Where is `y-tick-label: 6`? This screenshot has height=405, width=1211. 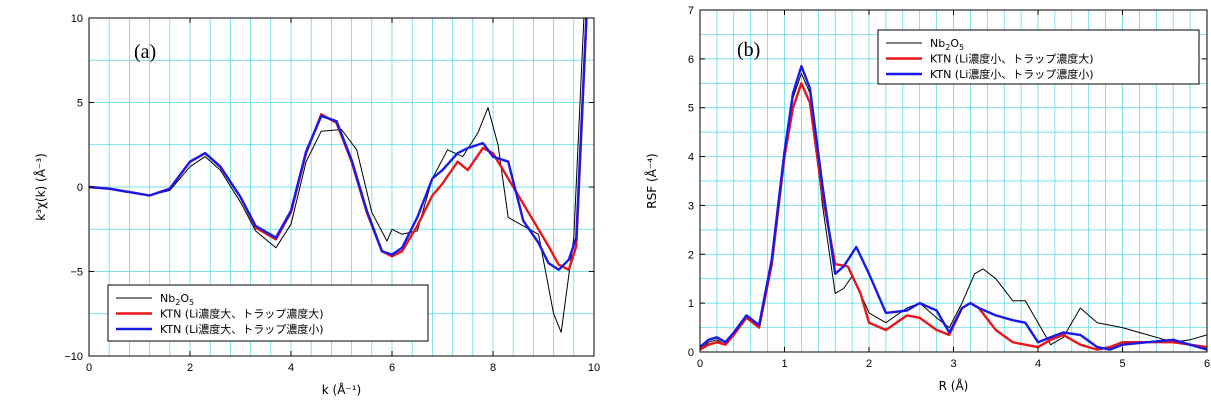
y-tick-label: 6 is located at coordinates (691, 60).